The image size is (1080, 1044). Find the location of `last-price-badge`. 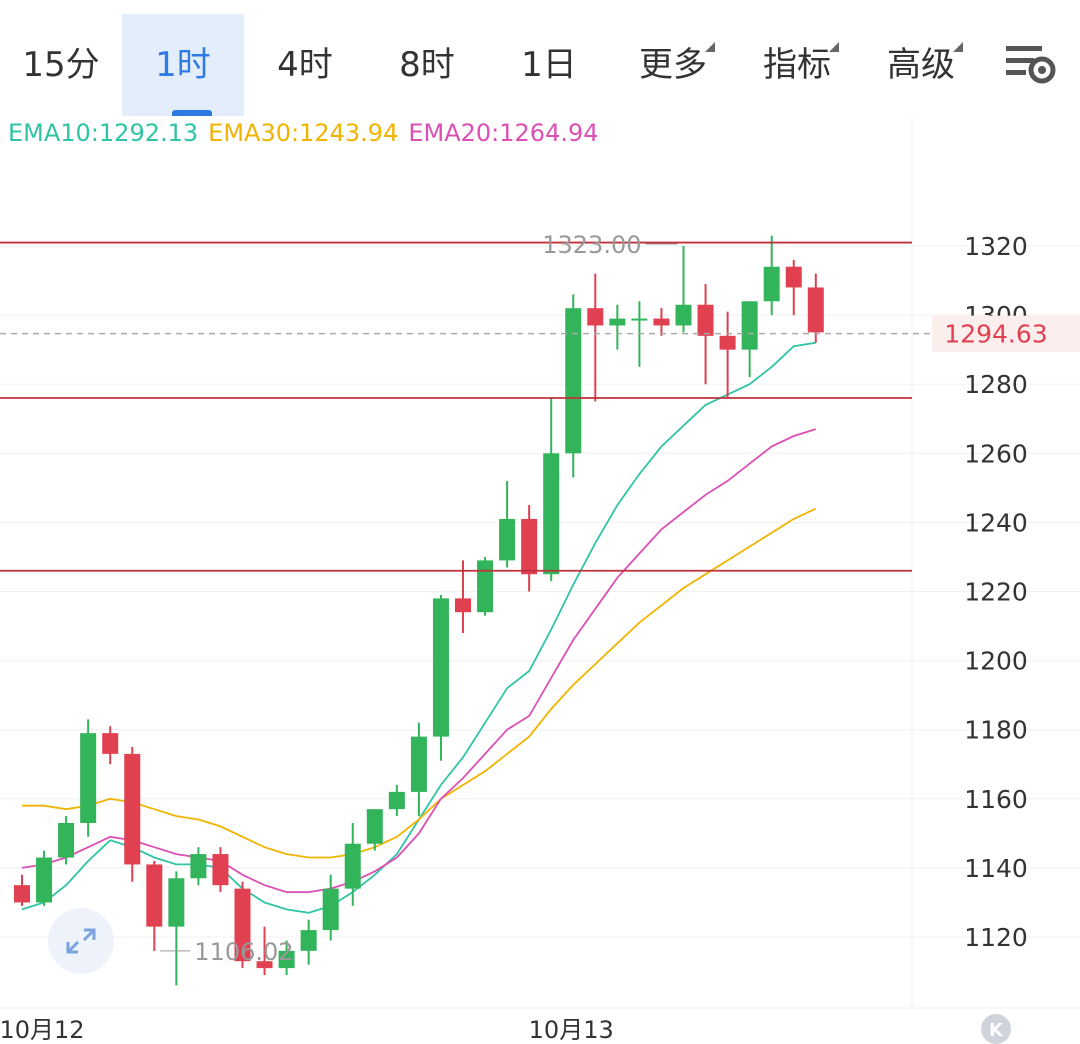

last-price-badge is located at coordinates (1006, 333).